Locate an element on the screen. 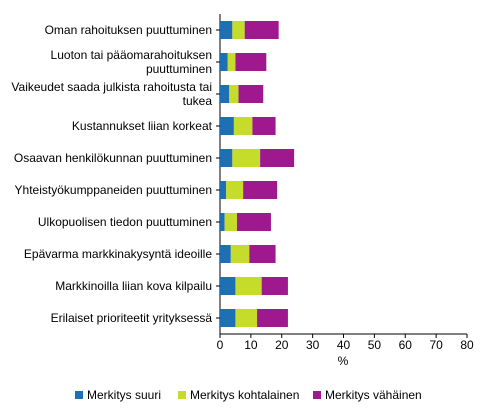 This screenshot has height=416, width=492. x-tick-label: 50 is located at coordinates (375, 345).